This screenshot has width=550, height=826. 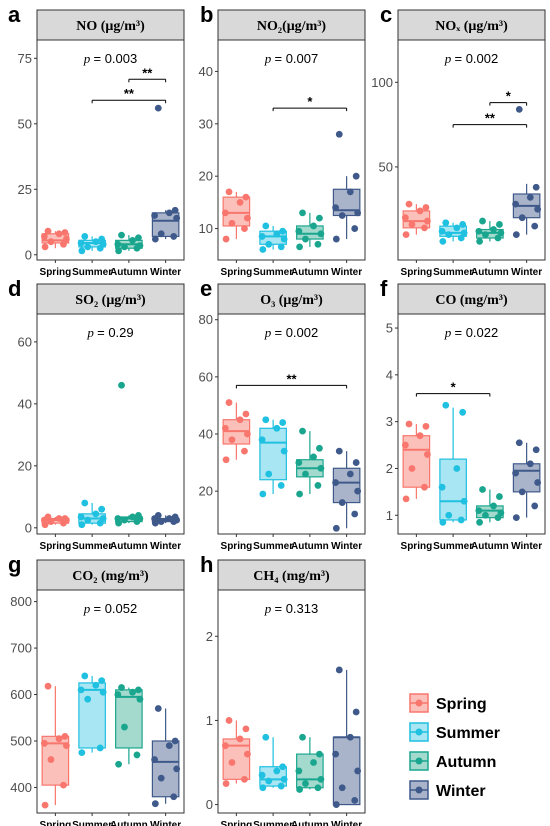 I want to click on y-tick-label: 10, so click(x=206, y=228).